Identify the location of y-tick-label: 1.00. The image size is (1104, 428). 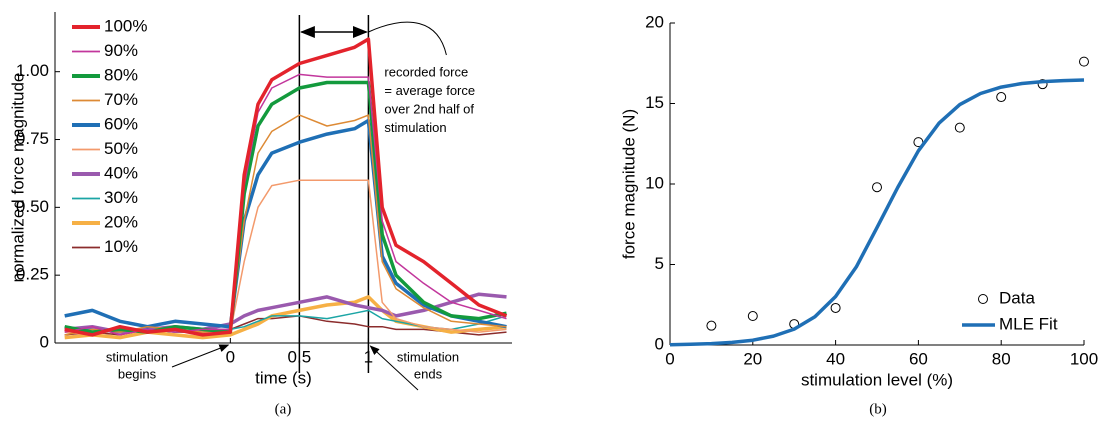
(32, 70).